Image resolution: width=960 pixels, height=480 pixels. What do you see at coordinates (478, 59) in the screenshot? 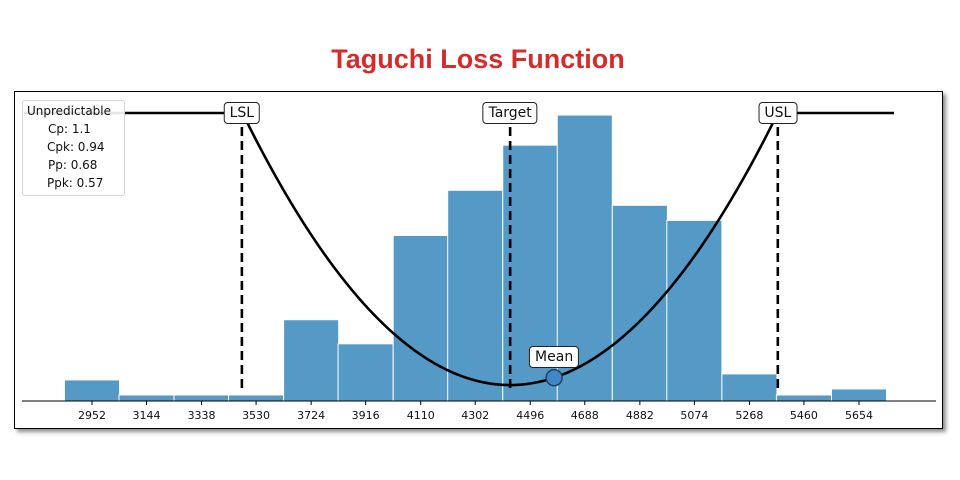
I see `chart-title: Taguchi Loss Function` at bounding box center [478, 59].